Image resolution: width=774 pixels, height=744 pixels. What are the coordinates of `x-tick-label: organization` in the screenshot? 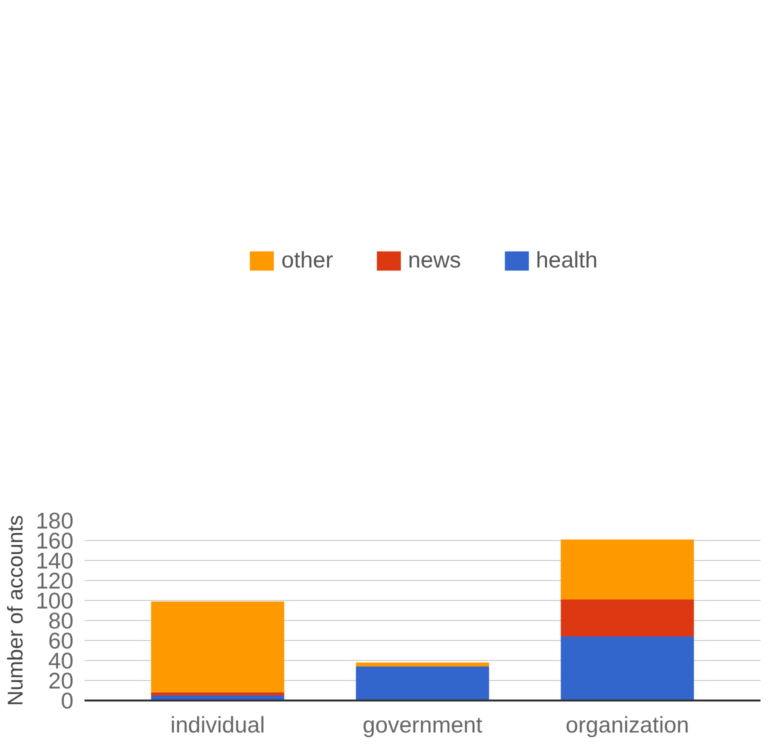 It's located at (628, 725).